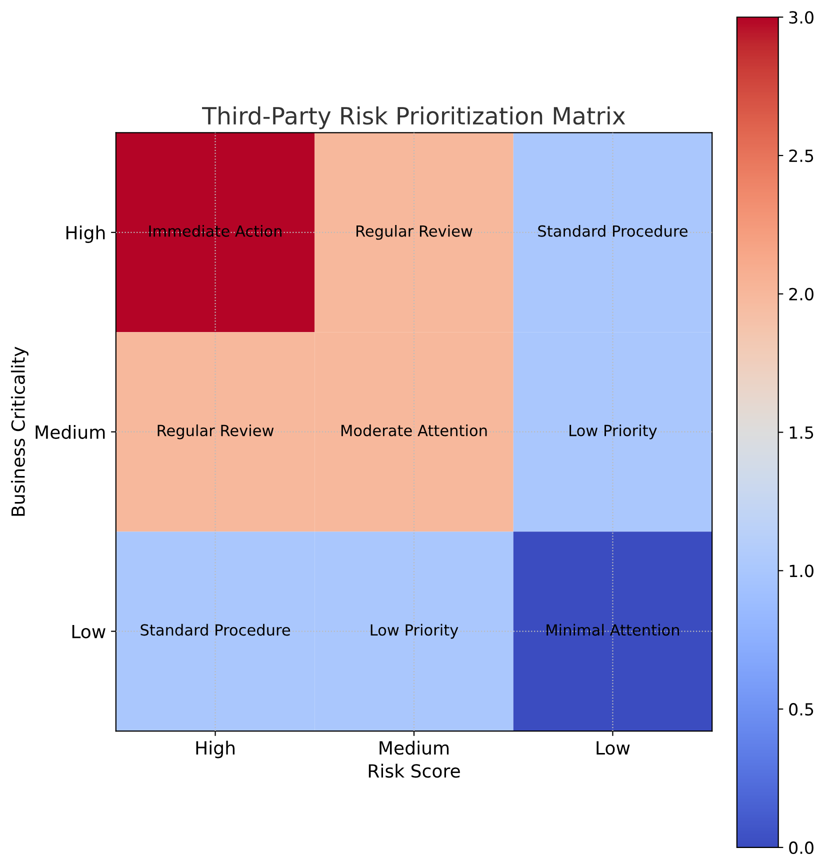 Image resolution: width=828 pixels, height=856 pixels. Describe the element at coordinates (215, 231) in the screenshot. I see `data-label: Immediate Action` at that location.